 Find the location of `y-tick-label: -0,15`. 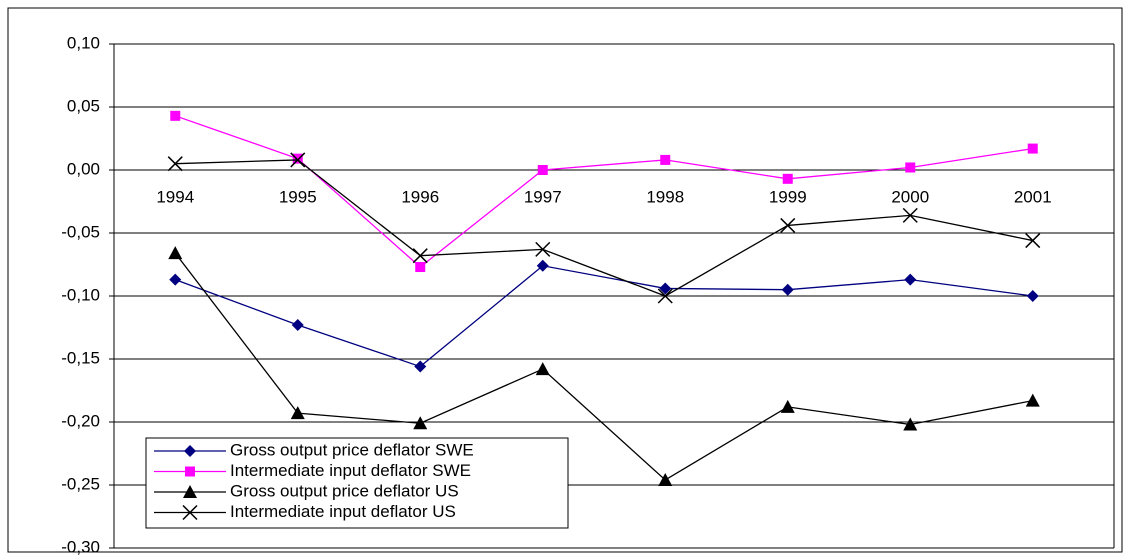

y-tick-label: -0,15 is located at coordinates (80, 357).